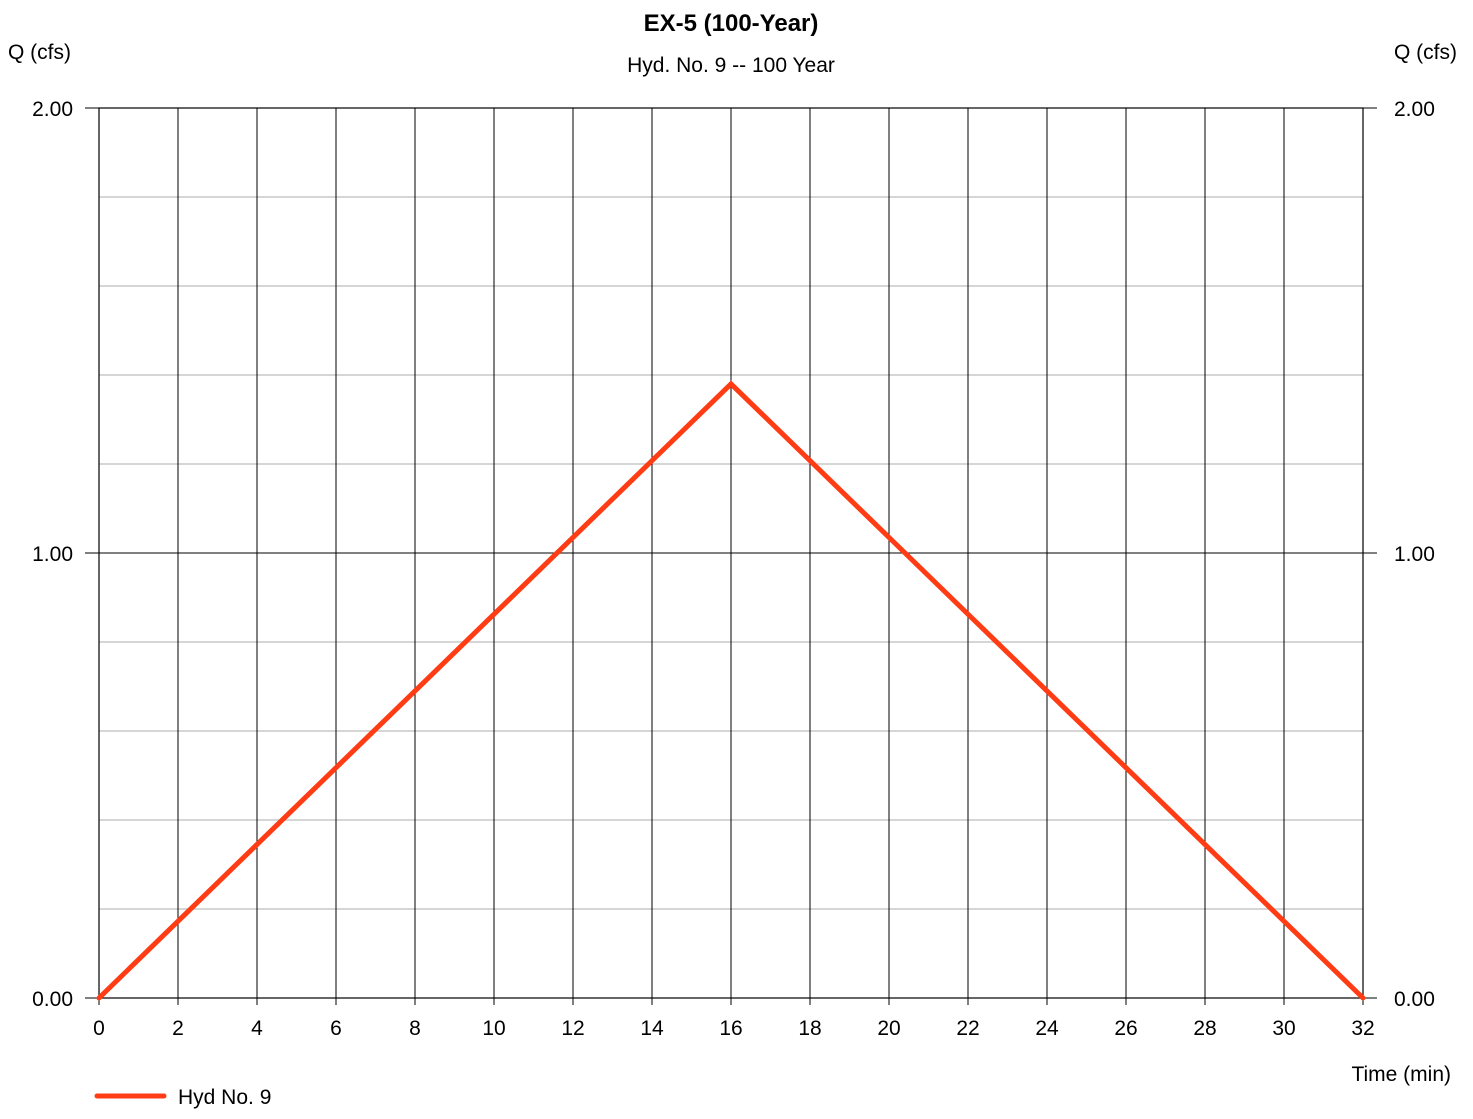 This screenshot has height=1119, width=1473. I want to click on x-tick-label-28: 28, so click(1204, 1028).